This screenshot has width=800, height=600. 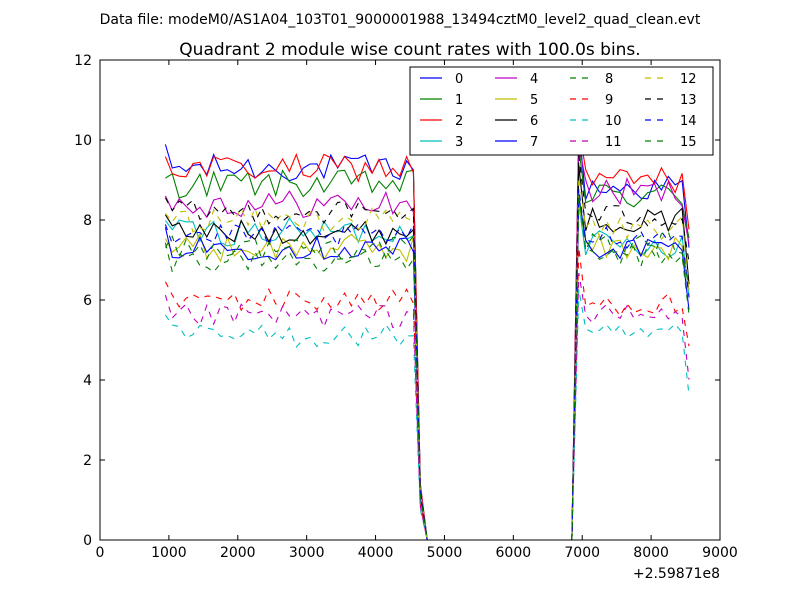 What do you see at coordinates (83, 141) in the screenshot?
I see `y-tick-label: 10` at bounding box center [83, 141].